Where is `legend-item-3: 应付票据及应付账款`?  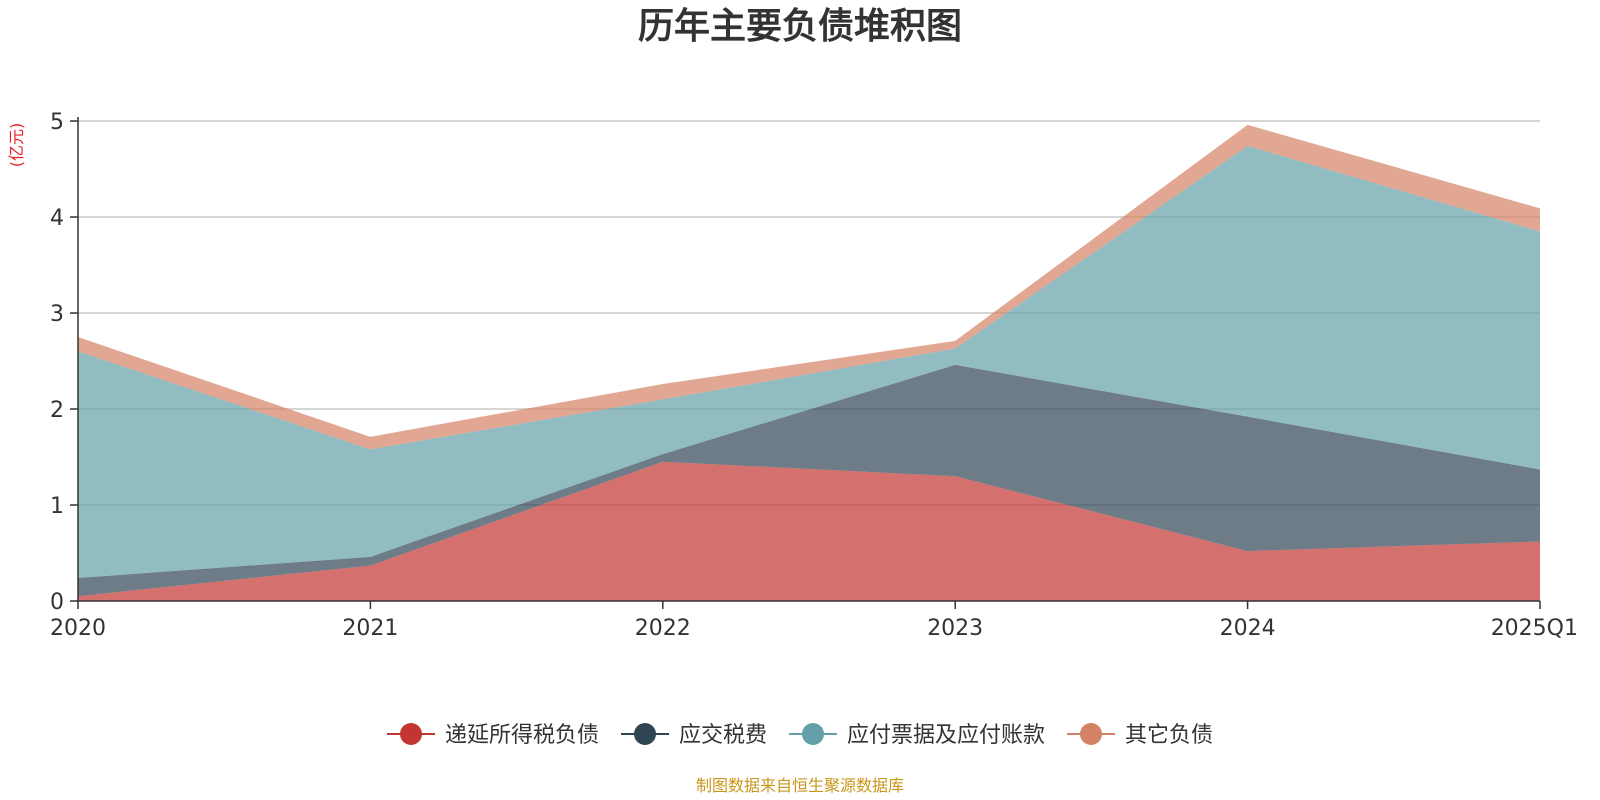 legend-item-3: 应付票据及应付账款 is located at coordinates (917, 735).